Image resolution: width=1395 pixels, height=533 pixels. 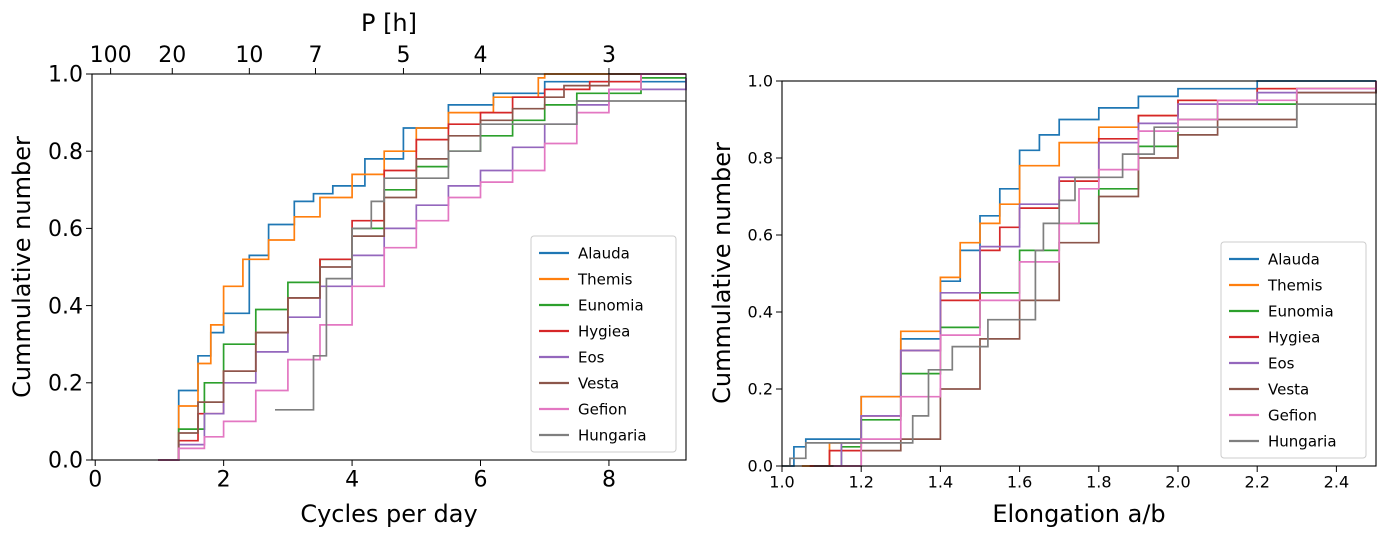 What do you see at coordinates (760, 389) in the screenshot?
I see `right-y-tick-label: 0.2` at bounding box center [760, 389].